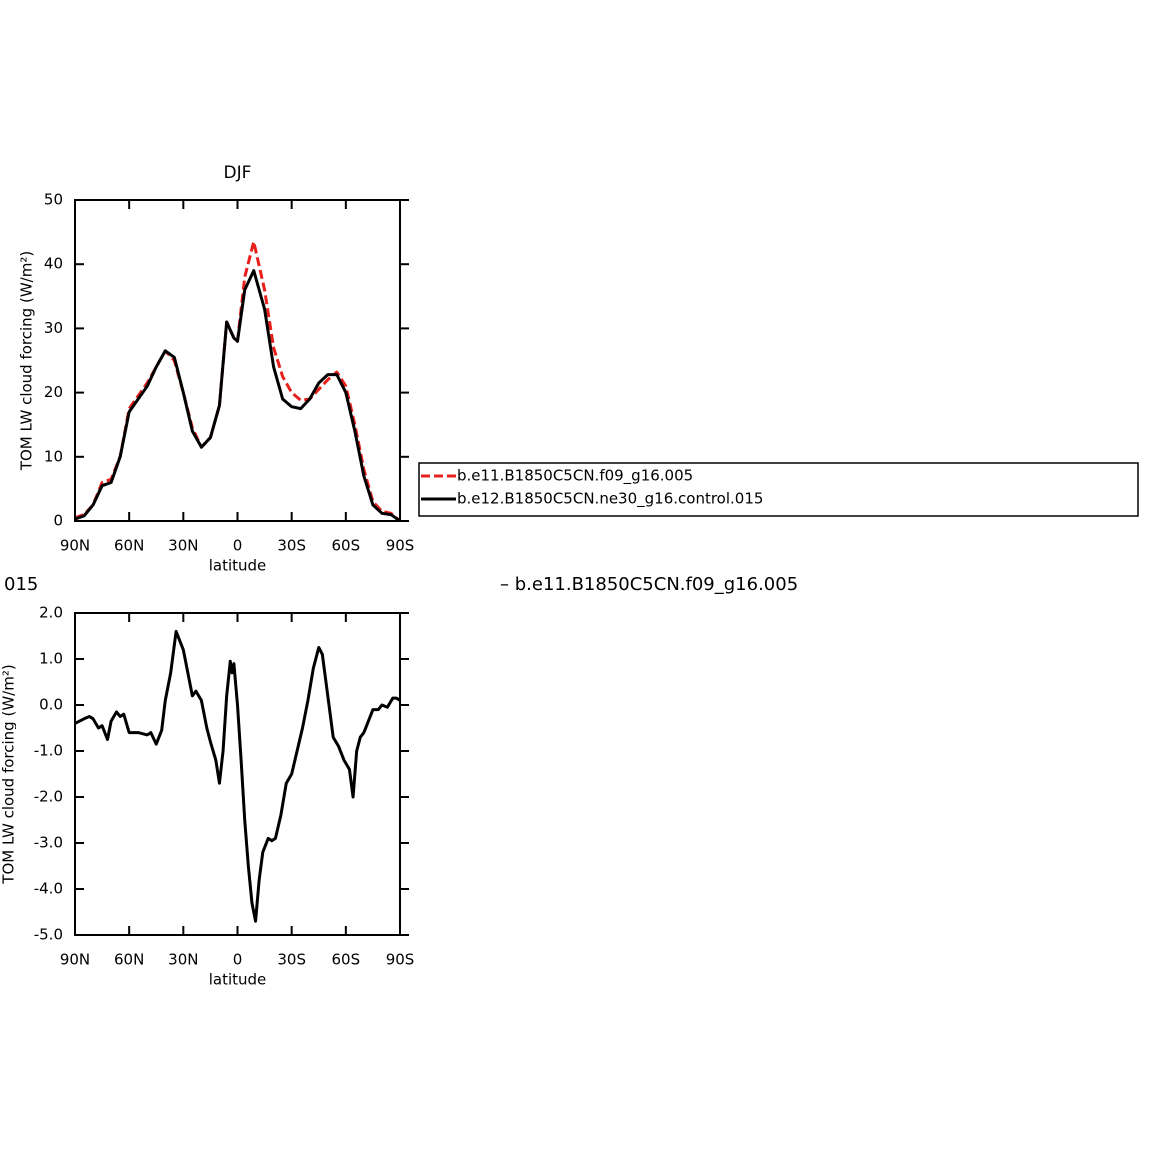  I want to click on y-tick-label: 40, so click(53, 264).